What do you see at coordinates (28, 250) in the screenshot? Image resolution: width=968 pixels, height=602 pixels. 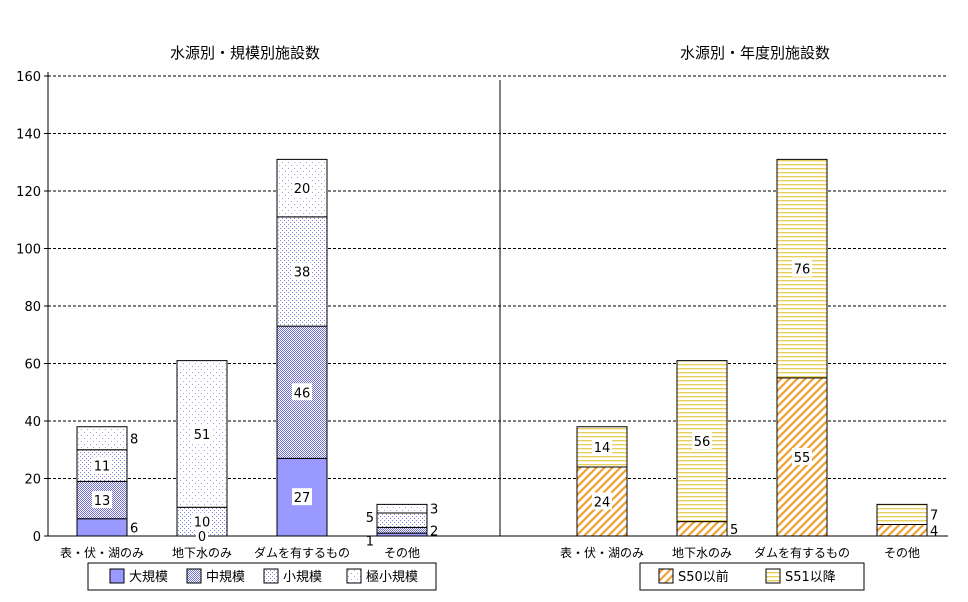 I see `y-tick-label-100: 100` at bounding box center [28, 250].